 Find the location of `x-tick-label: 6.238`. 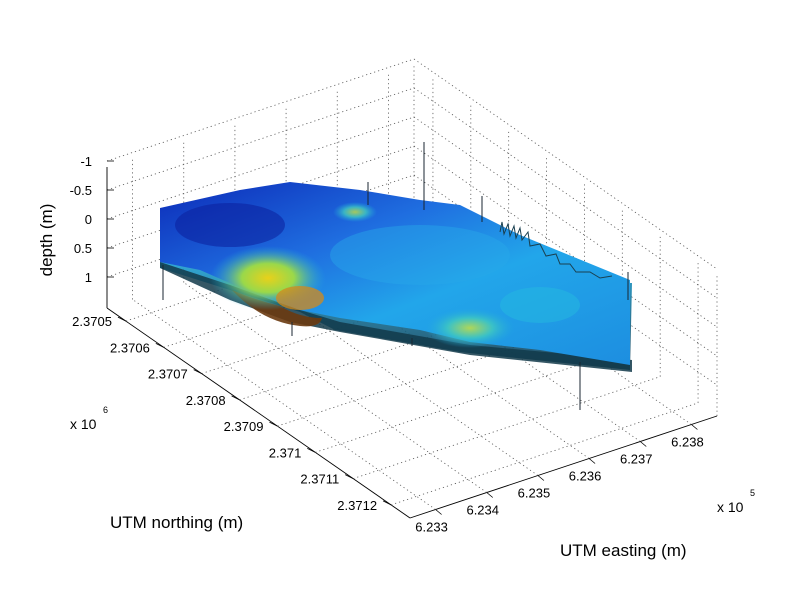

x-tick-label: 6.238 is located at coordinates (687, 442).